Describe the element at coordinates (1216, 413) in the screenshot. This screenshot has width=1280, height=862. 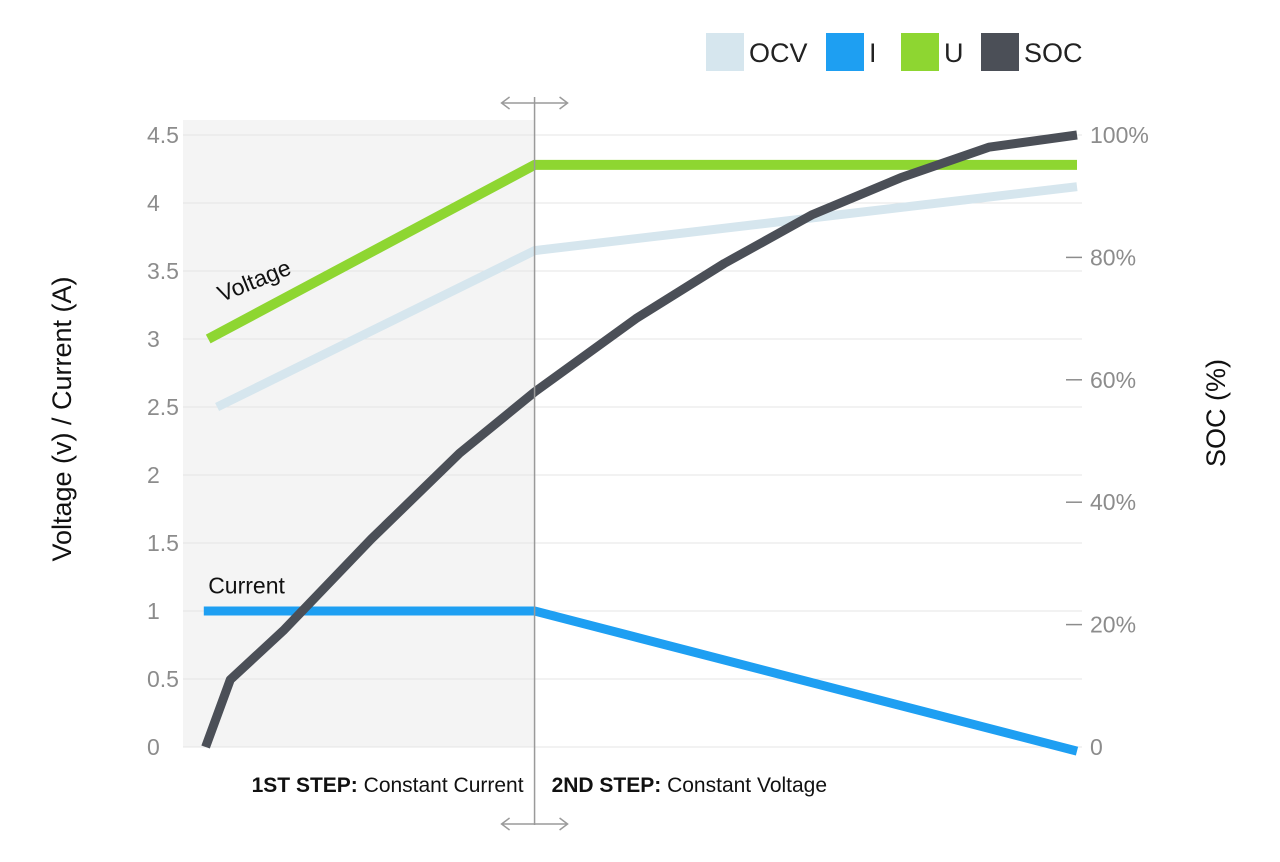
I see `y2-axis-title: SOC (%)` at that location.